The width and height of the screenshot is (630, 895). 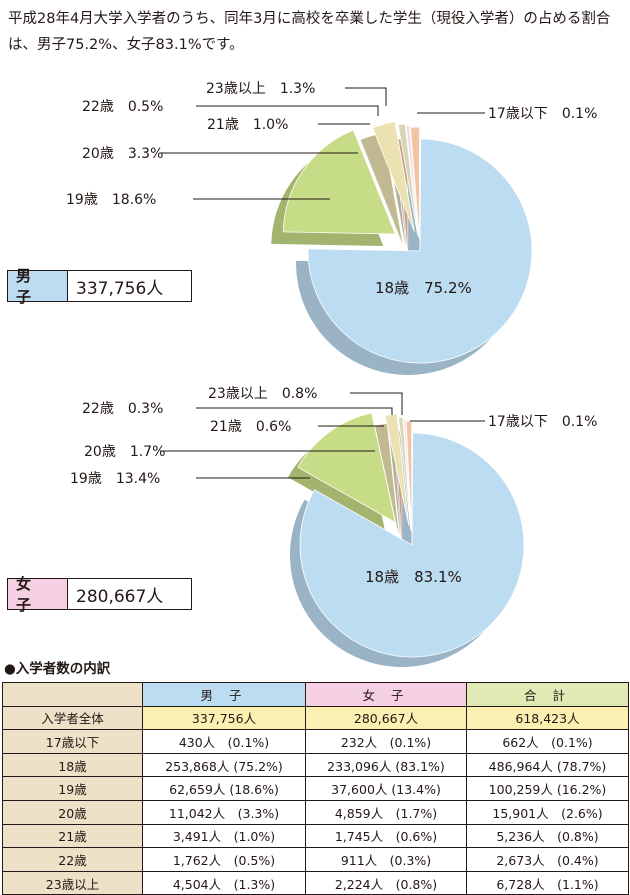 What do you see at coordinates (124, 452) in the screenshot?
I see `slice-label-20: 20歳 1.7%` at bounding box center [124, 452].